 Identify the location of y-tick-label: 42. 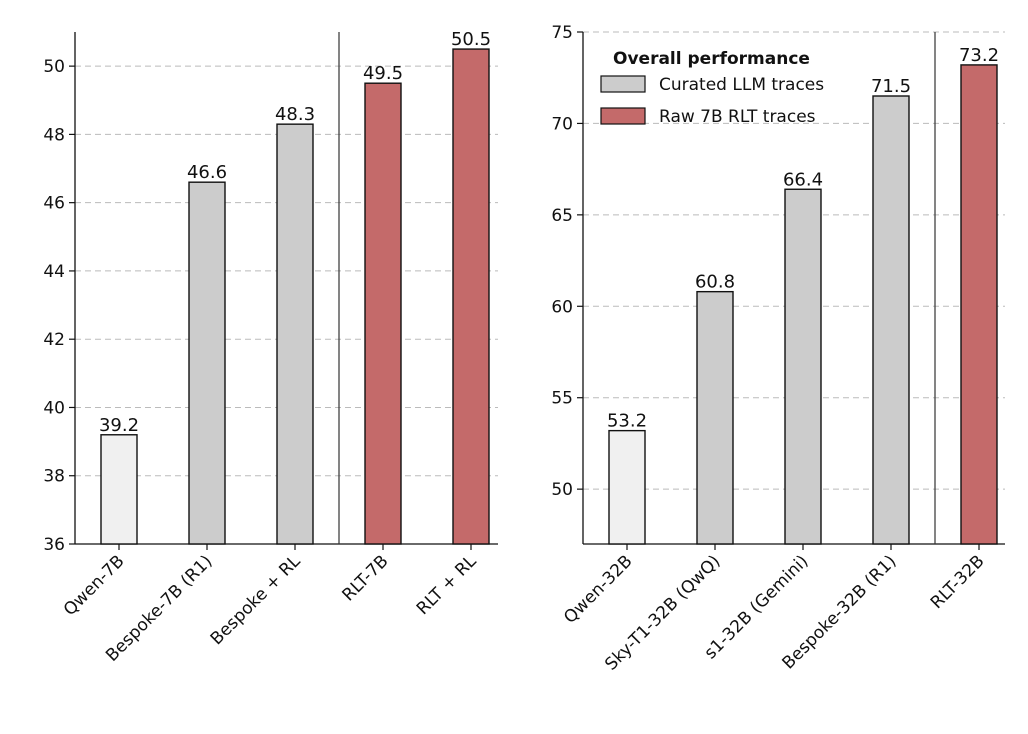
(54, 340).